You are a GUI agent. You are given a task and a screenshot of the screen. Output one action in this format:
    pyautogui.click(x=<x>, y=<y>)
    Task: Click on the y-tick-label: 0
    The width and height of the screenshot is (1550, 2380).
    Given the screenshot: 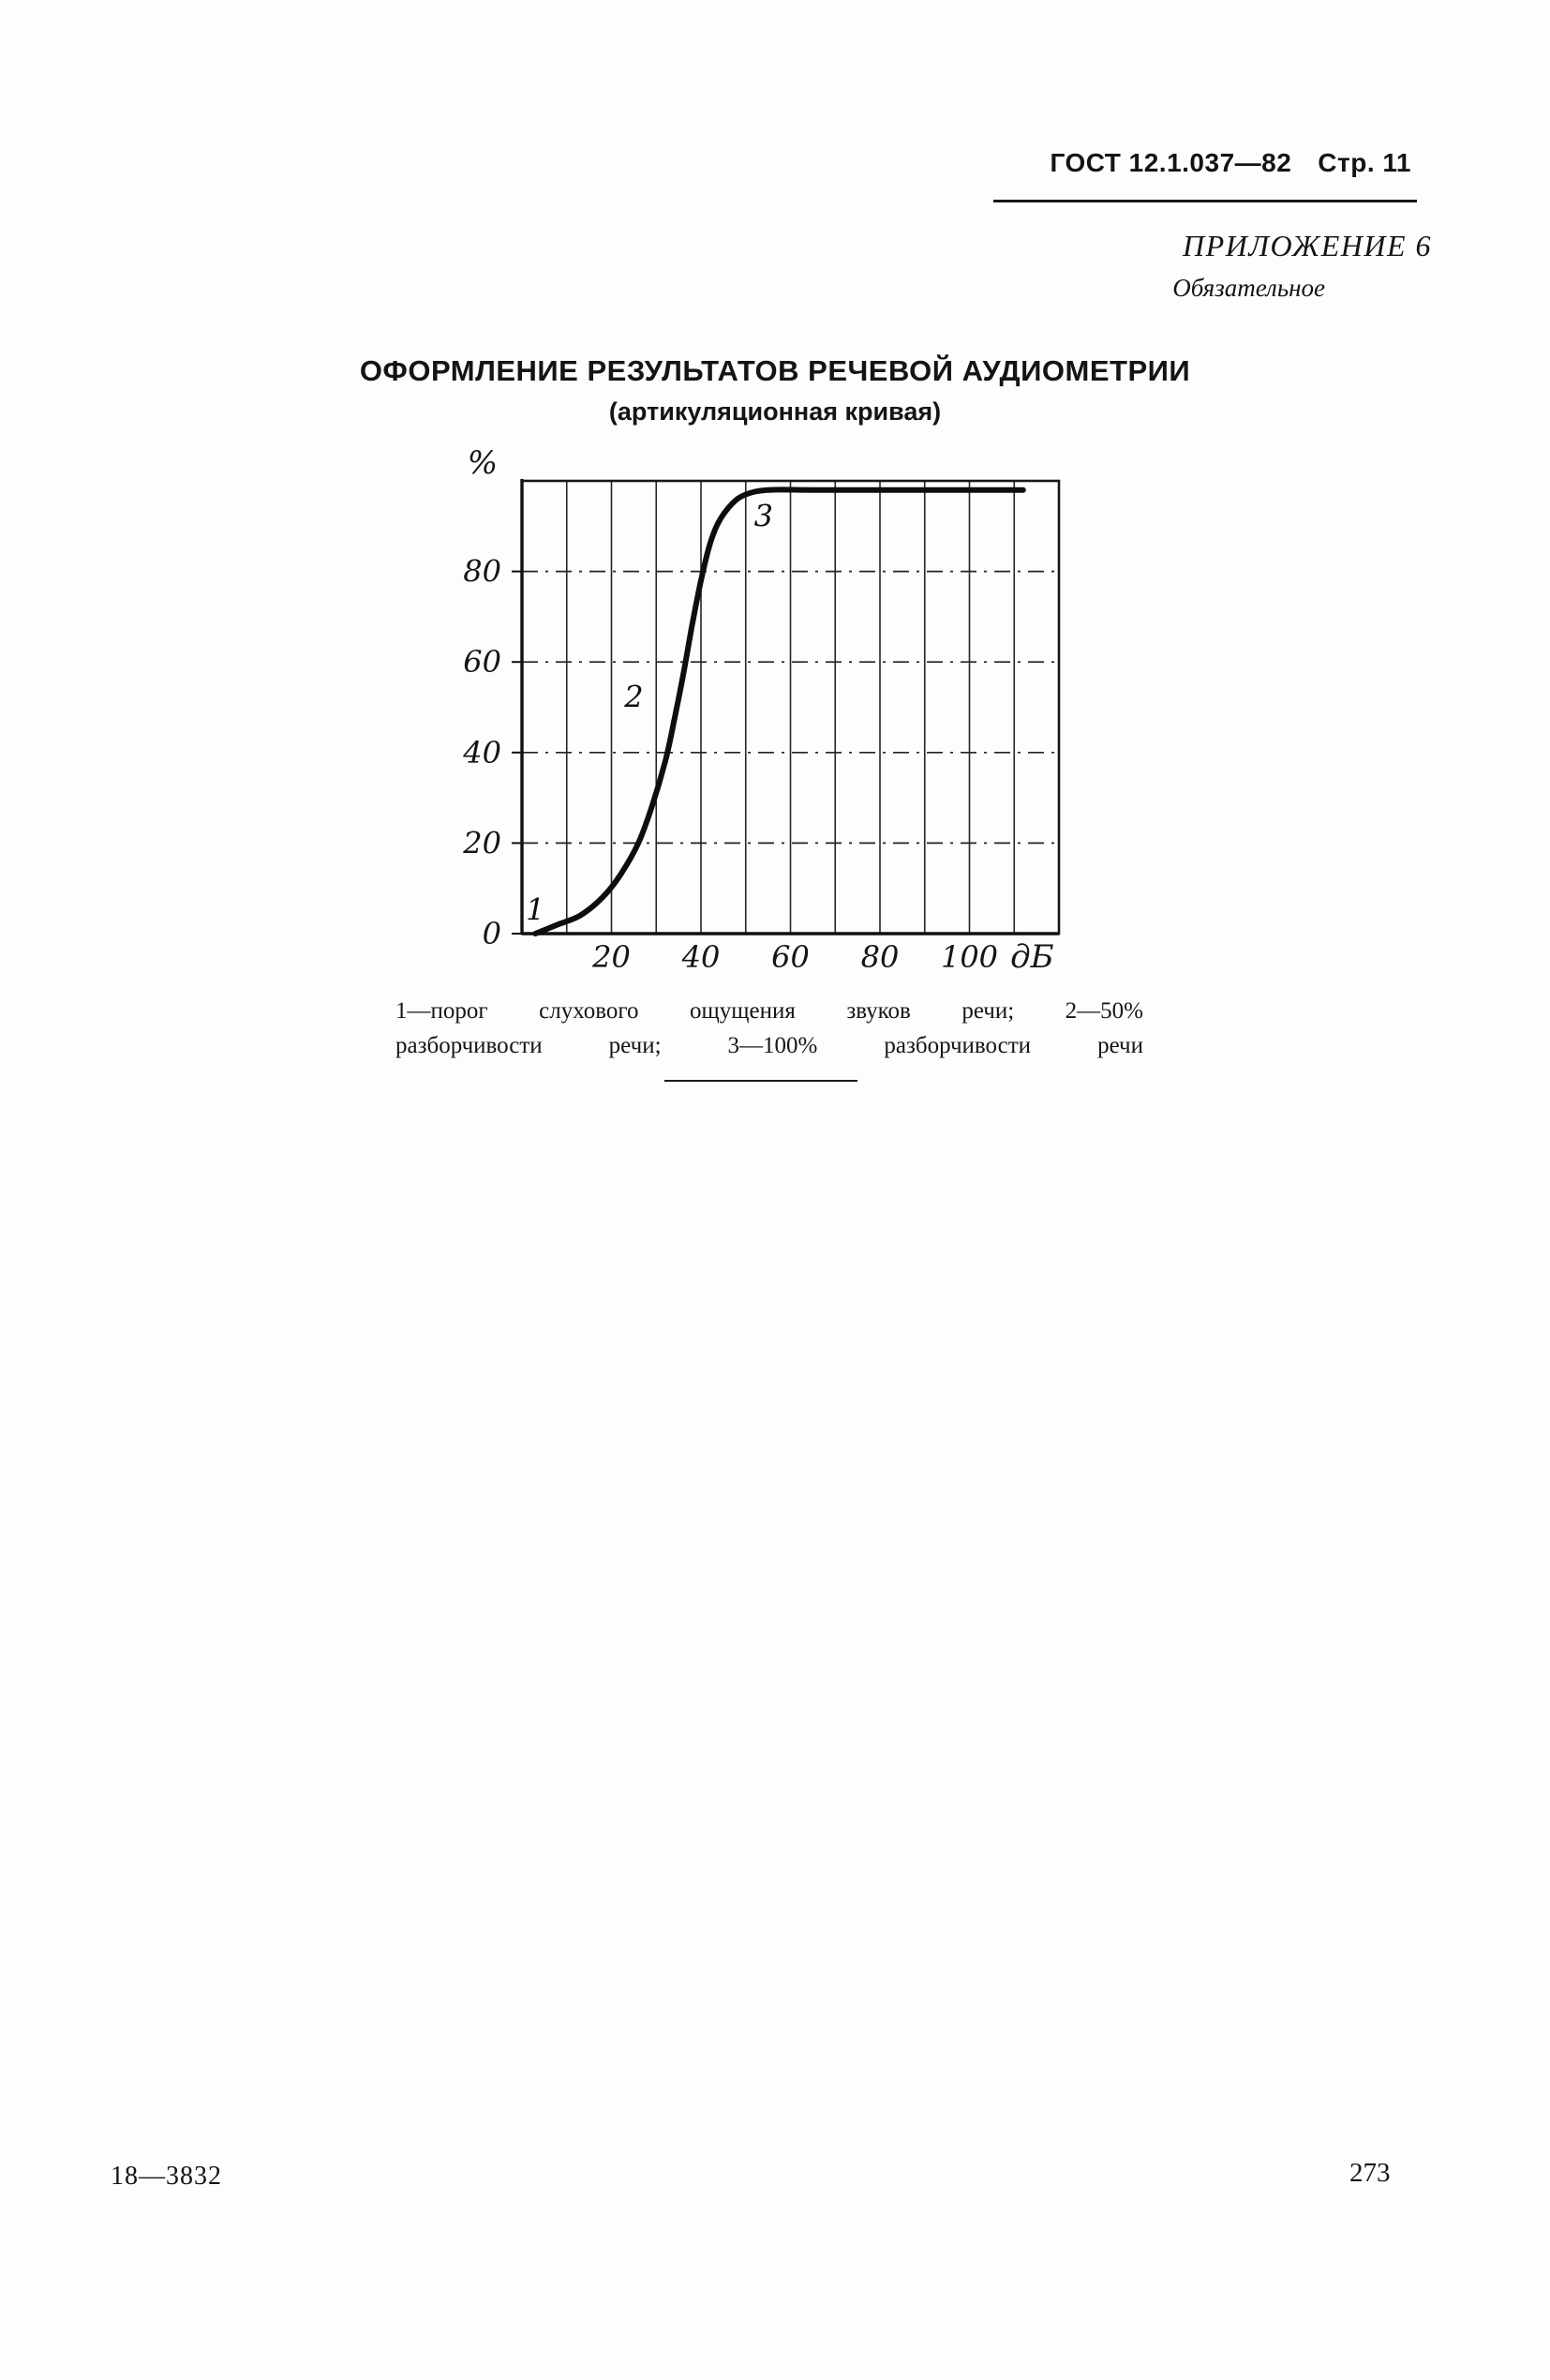 What is the action you would take?
    pyautogui.click(x=492, y=933)
    